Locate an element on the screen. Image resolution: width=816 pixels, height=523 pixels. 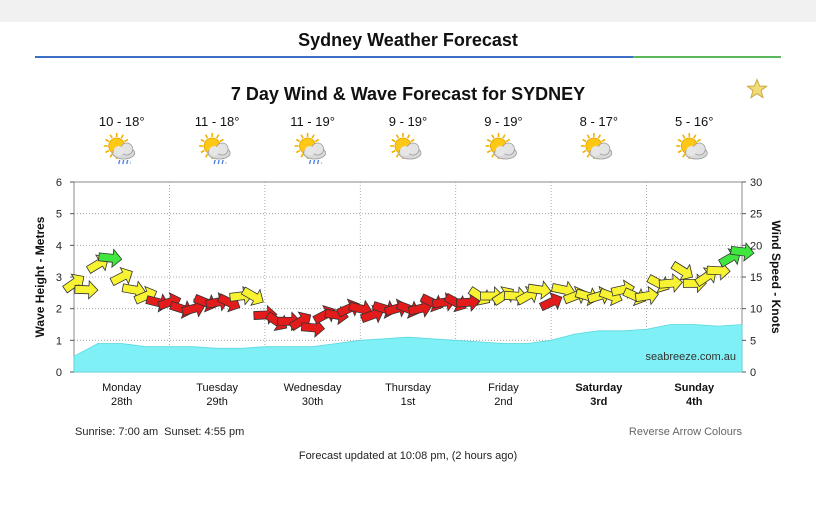
day-temperature: 11 - 19° is located at coordinates (312, 121).